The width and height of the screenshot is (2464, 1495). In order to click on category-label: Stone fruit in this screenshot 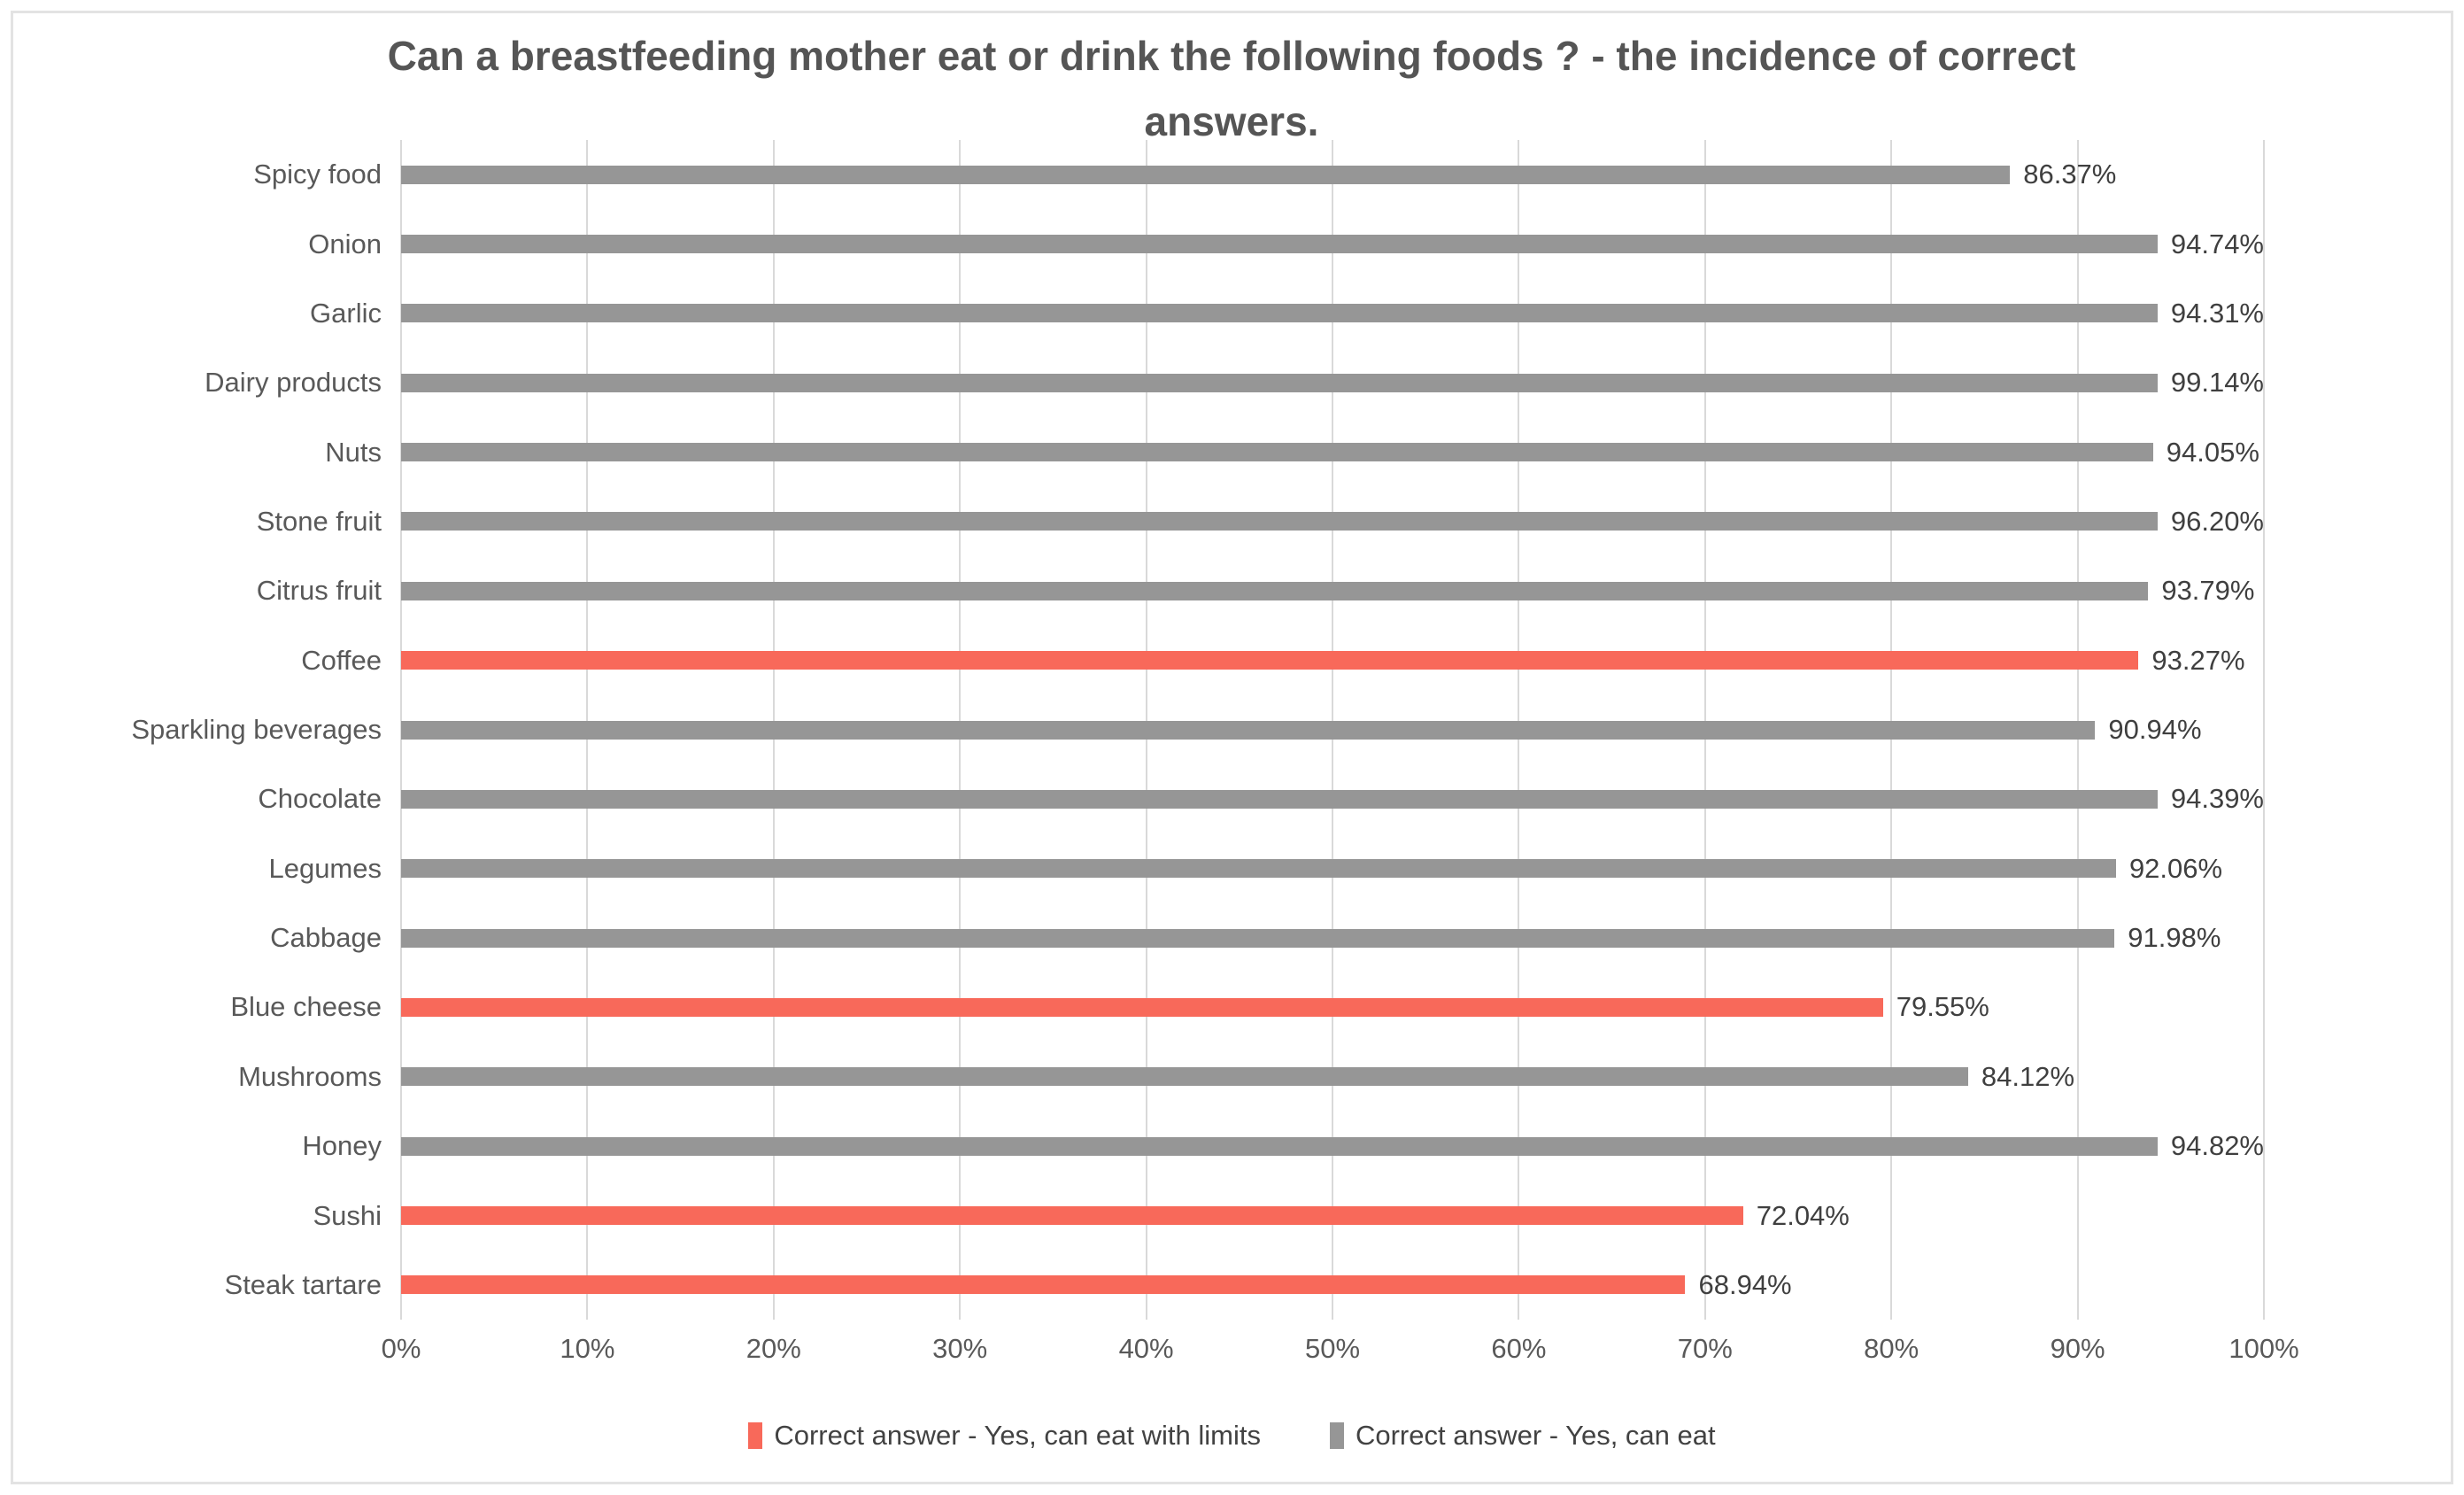, I will do `click(319, 521)`.